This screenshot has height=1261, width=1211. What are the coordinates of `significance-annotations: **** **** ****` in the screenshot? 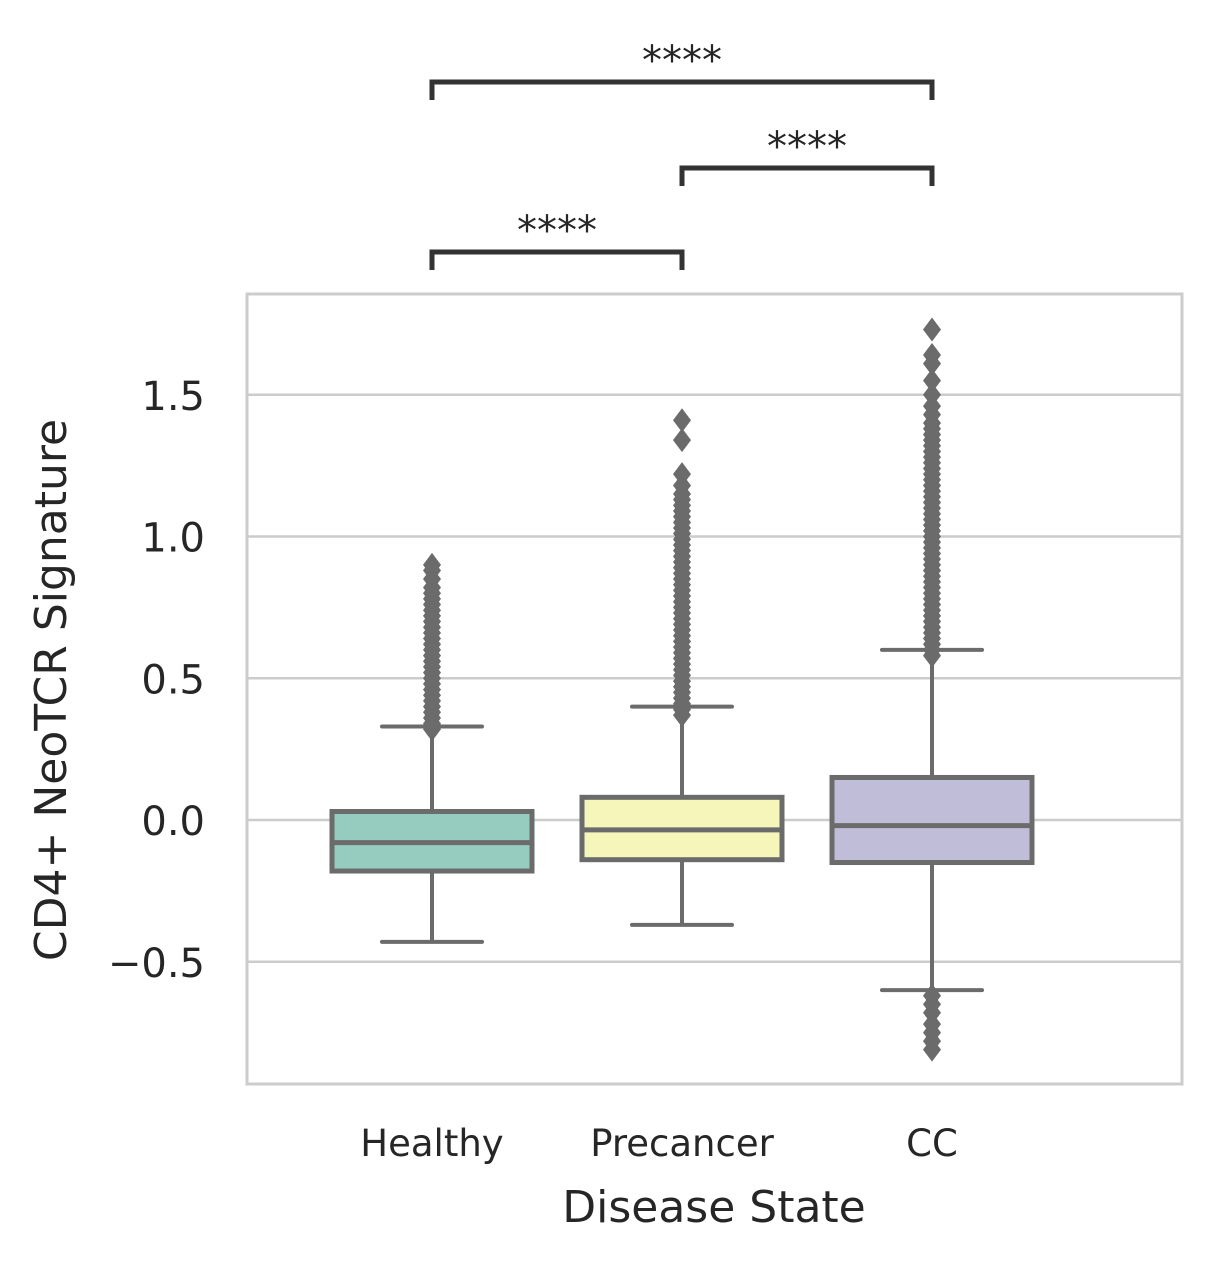 It's located at (682, 154).